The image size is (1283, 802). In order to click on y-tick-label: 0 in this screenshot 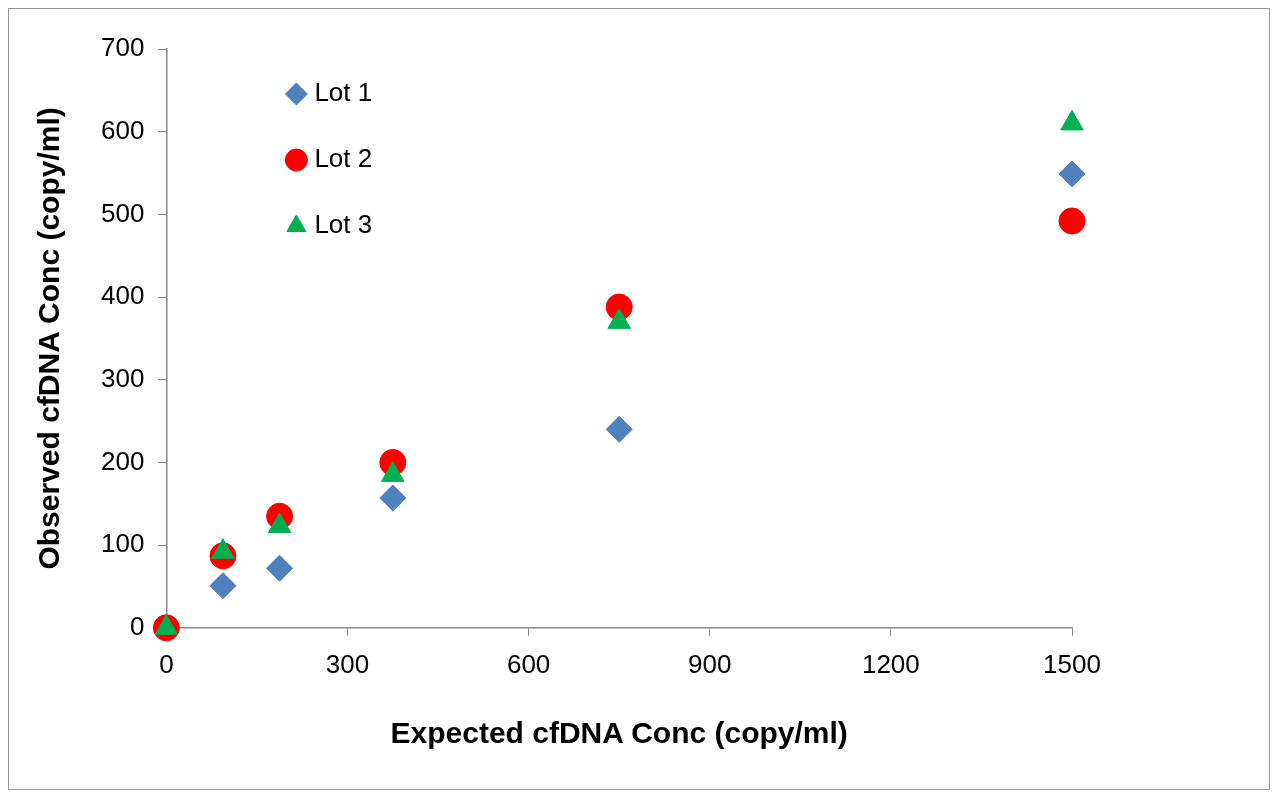, I will do `click(137, 625)`.